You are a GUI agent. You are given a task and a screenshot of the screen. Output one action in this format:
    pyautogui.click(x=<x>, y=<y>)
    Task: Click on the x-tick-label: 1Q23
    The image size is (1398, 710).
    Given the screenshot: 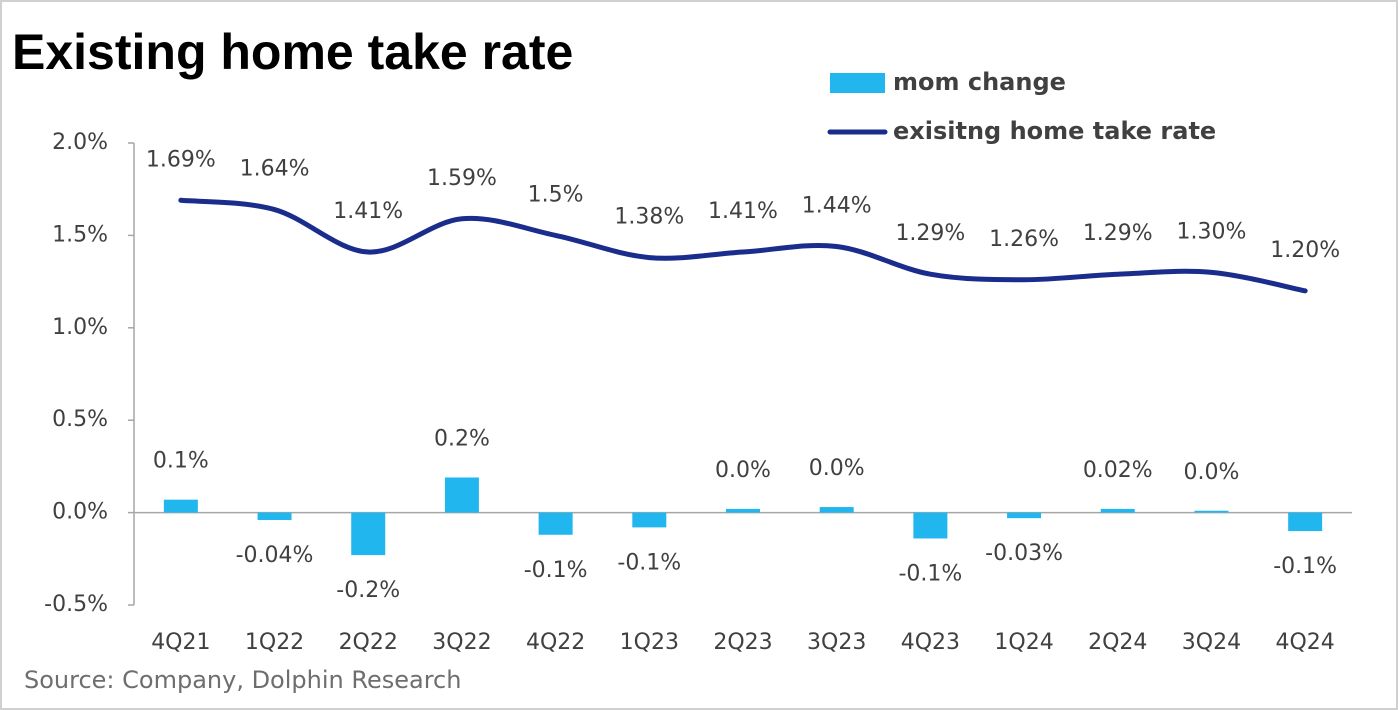 What is the action you would take?
    pyautogui.click(x=649, y=642)
    